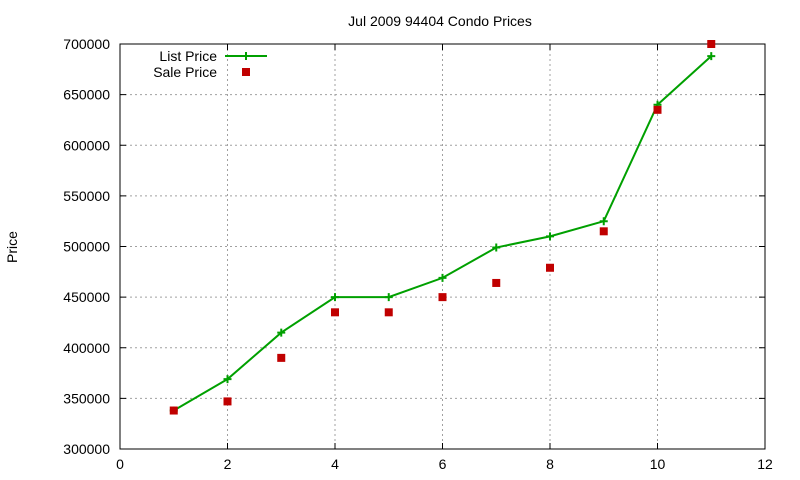 The image size is (800, 480). What do you see at coordinates (658, 464) in the screenshot?
I see `x-tick-label: 10` at bounding box center [658, 464].